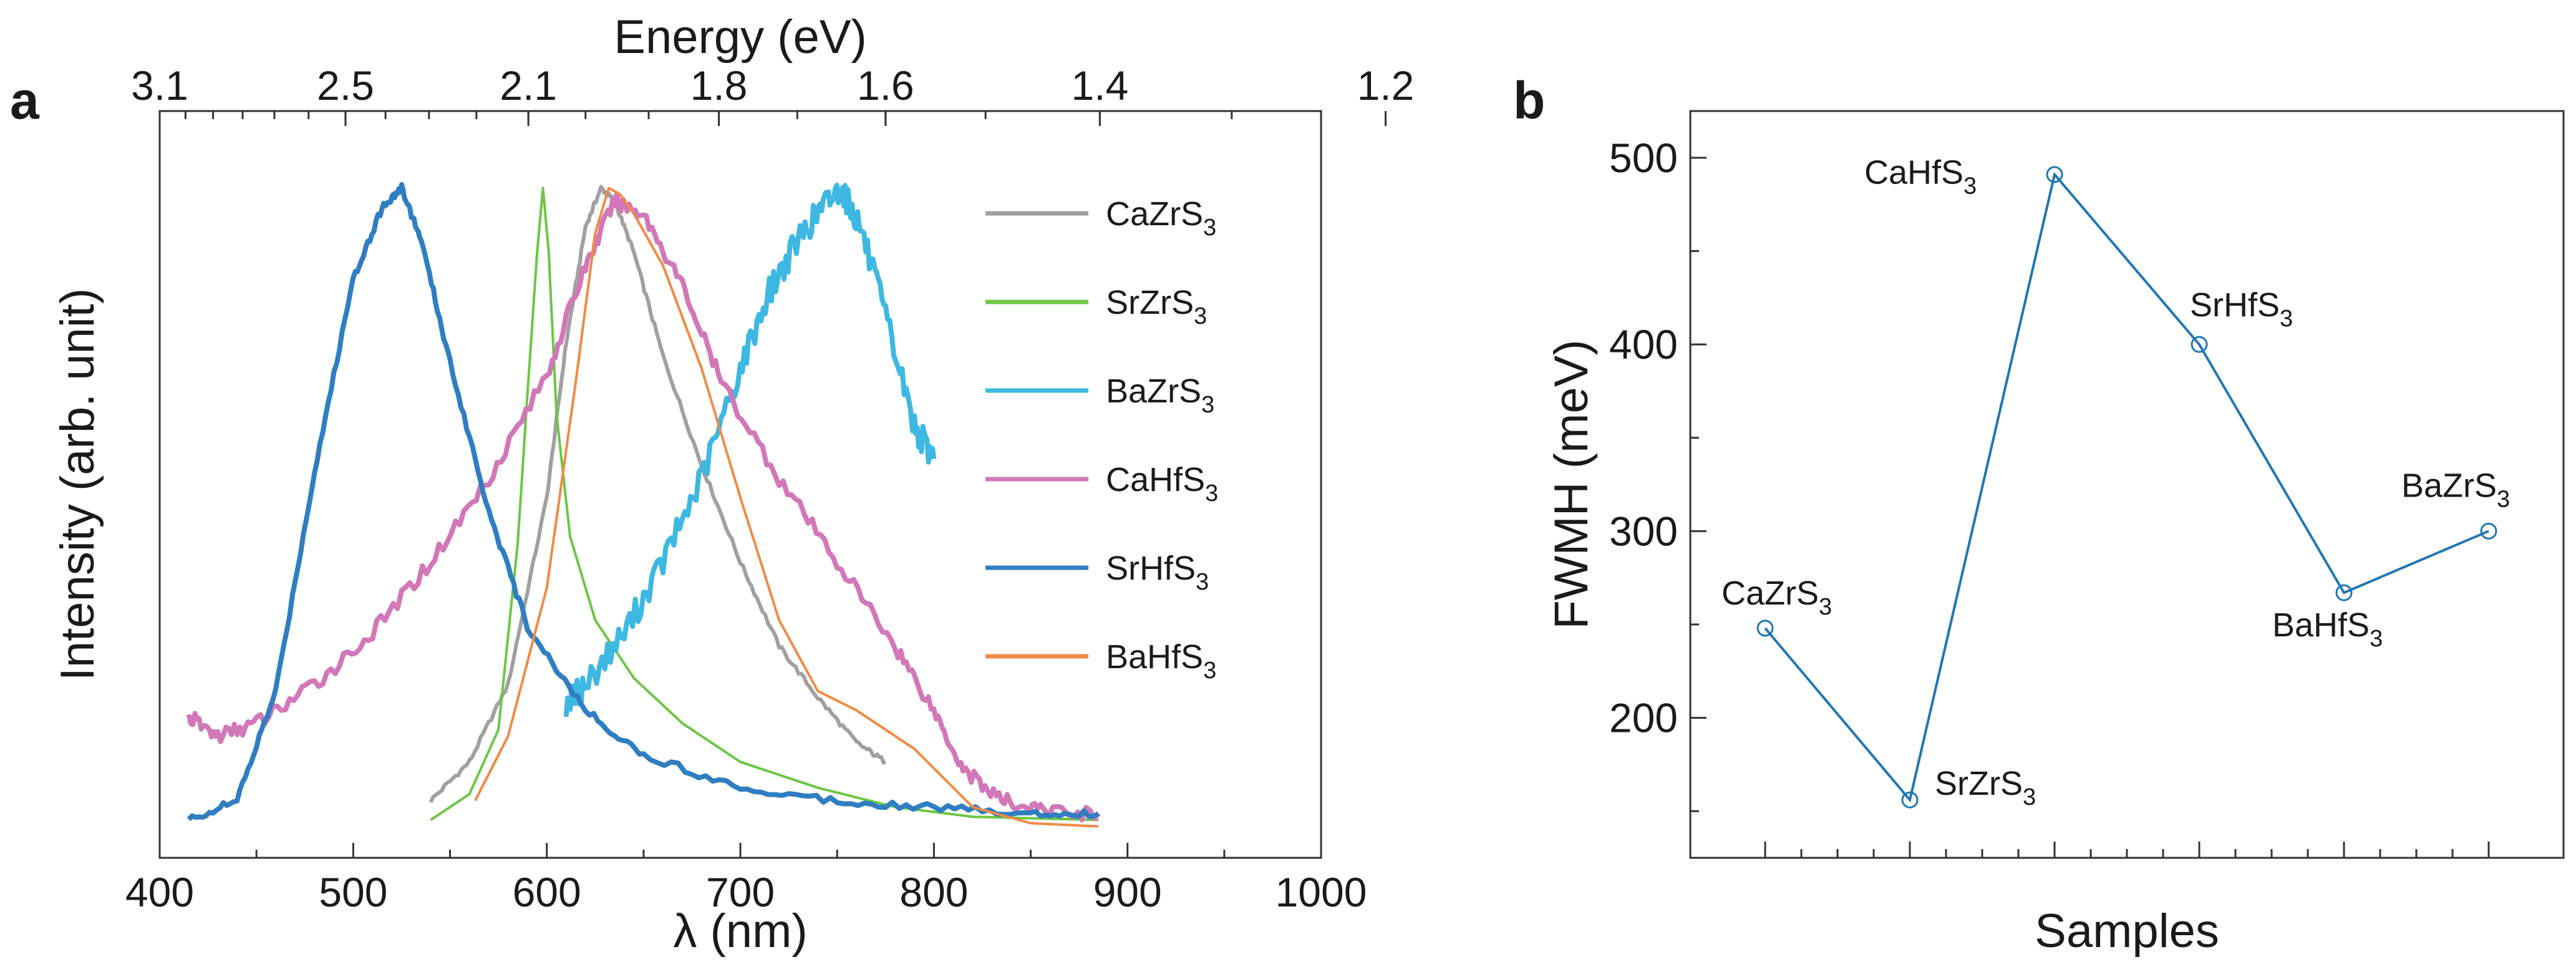  What do you see at coordinates (1321, 892) in the screenshot?
I see `x-tick-label: 1000` at bounding box center [1321, 892].